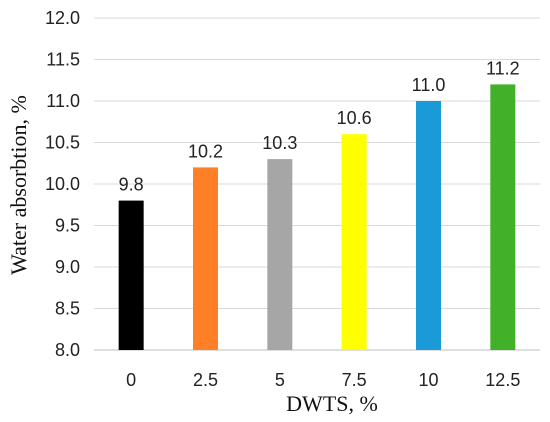 The width and height of the screenshot is (550, 422). I want to click on y-tick-label: 10.0, so click(62, 184).